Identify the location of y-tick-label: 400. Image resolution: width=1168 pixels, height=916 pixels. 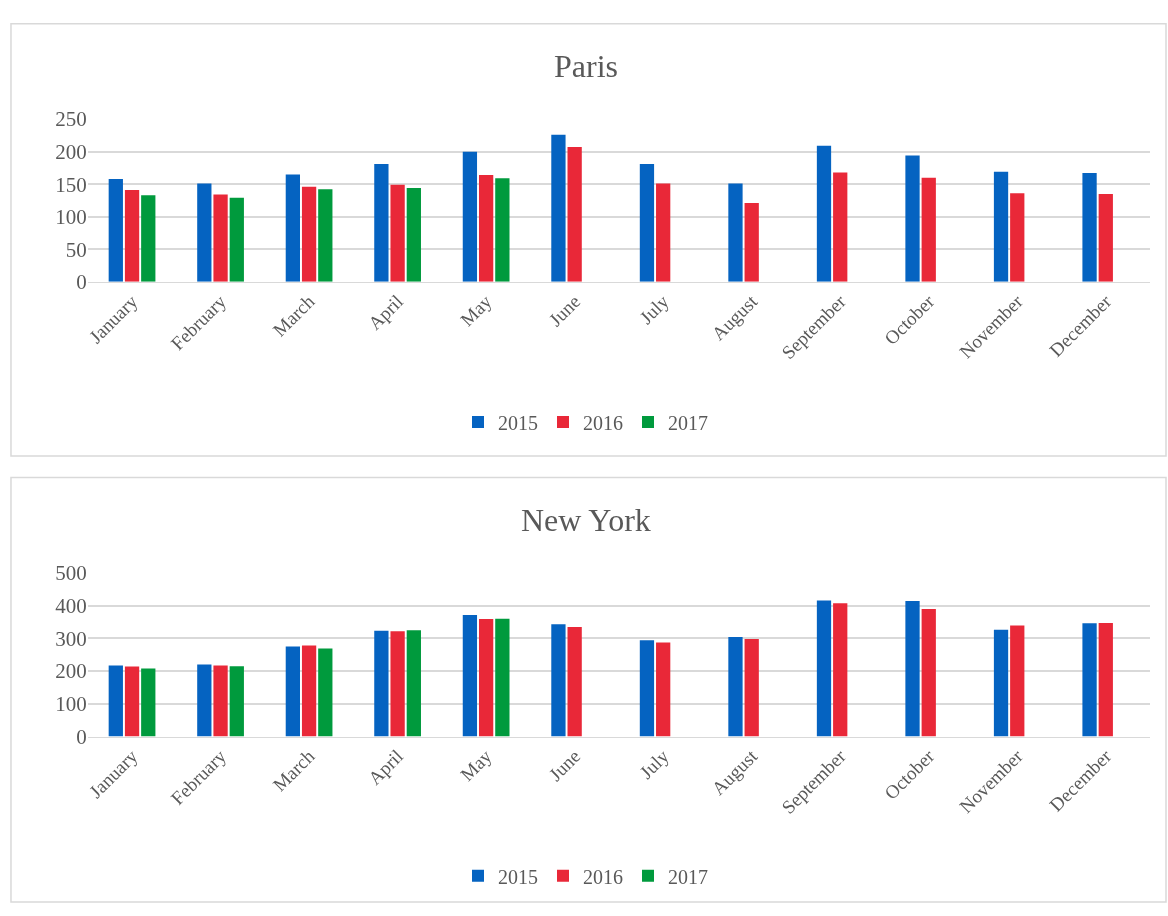
(71, 605).